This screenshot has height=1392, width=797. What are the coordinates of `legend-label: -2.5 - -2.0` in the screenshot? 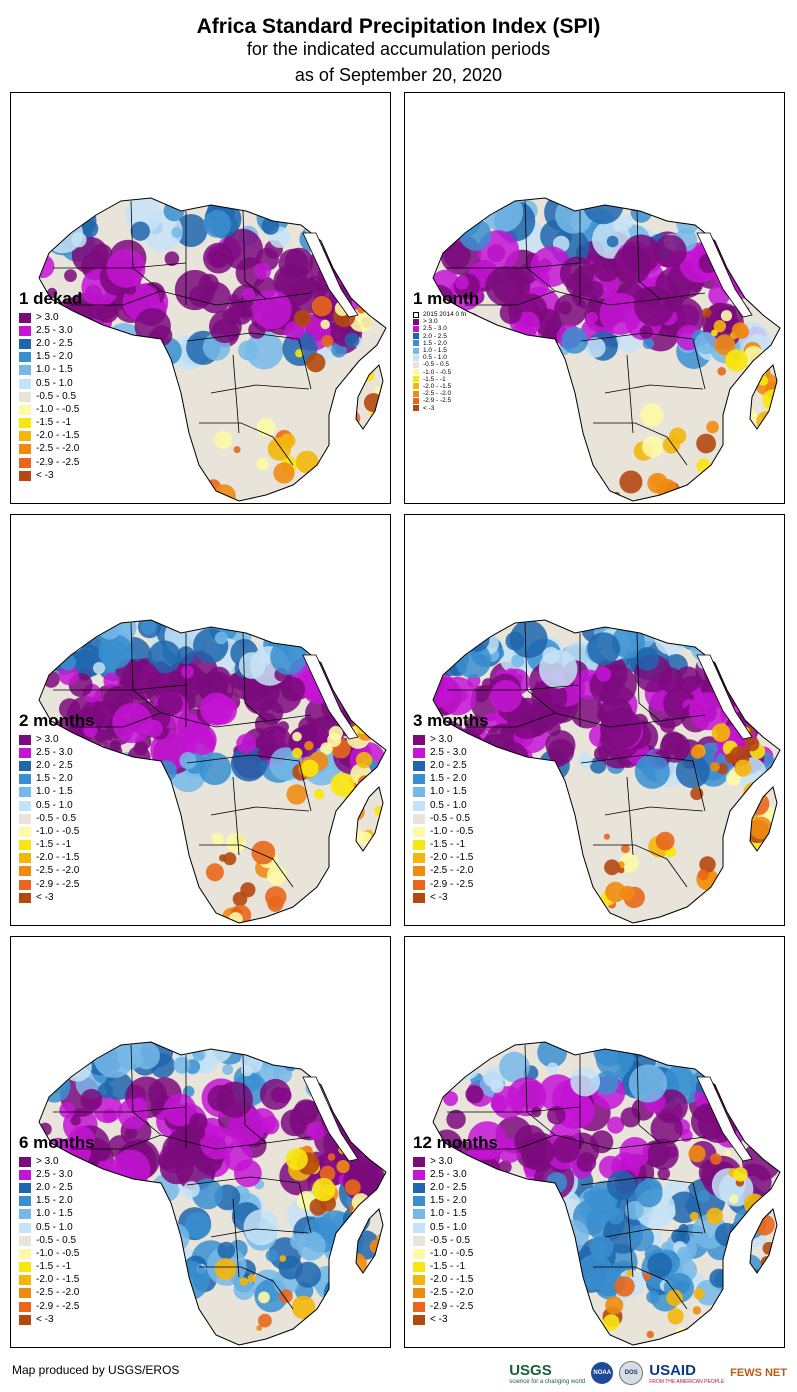 It's located at (452, 871).